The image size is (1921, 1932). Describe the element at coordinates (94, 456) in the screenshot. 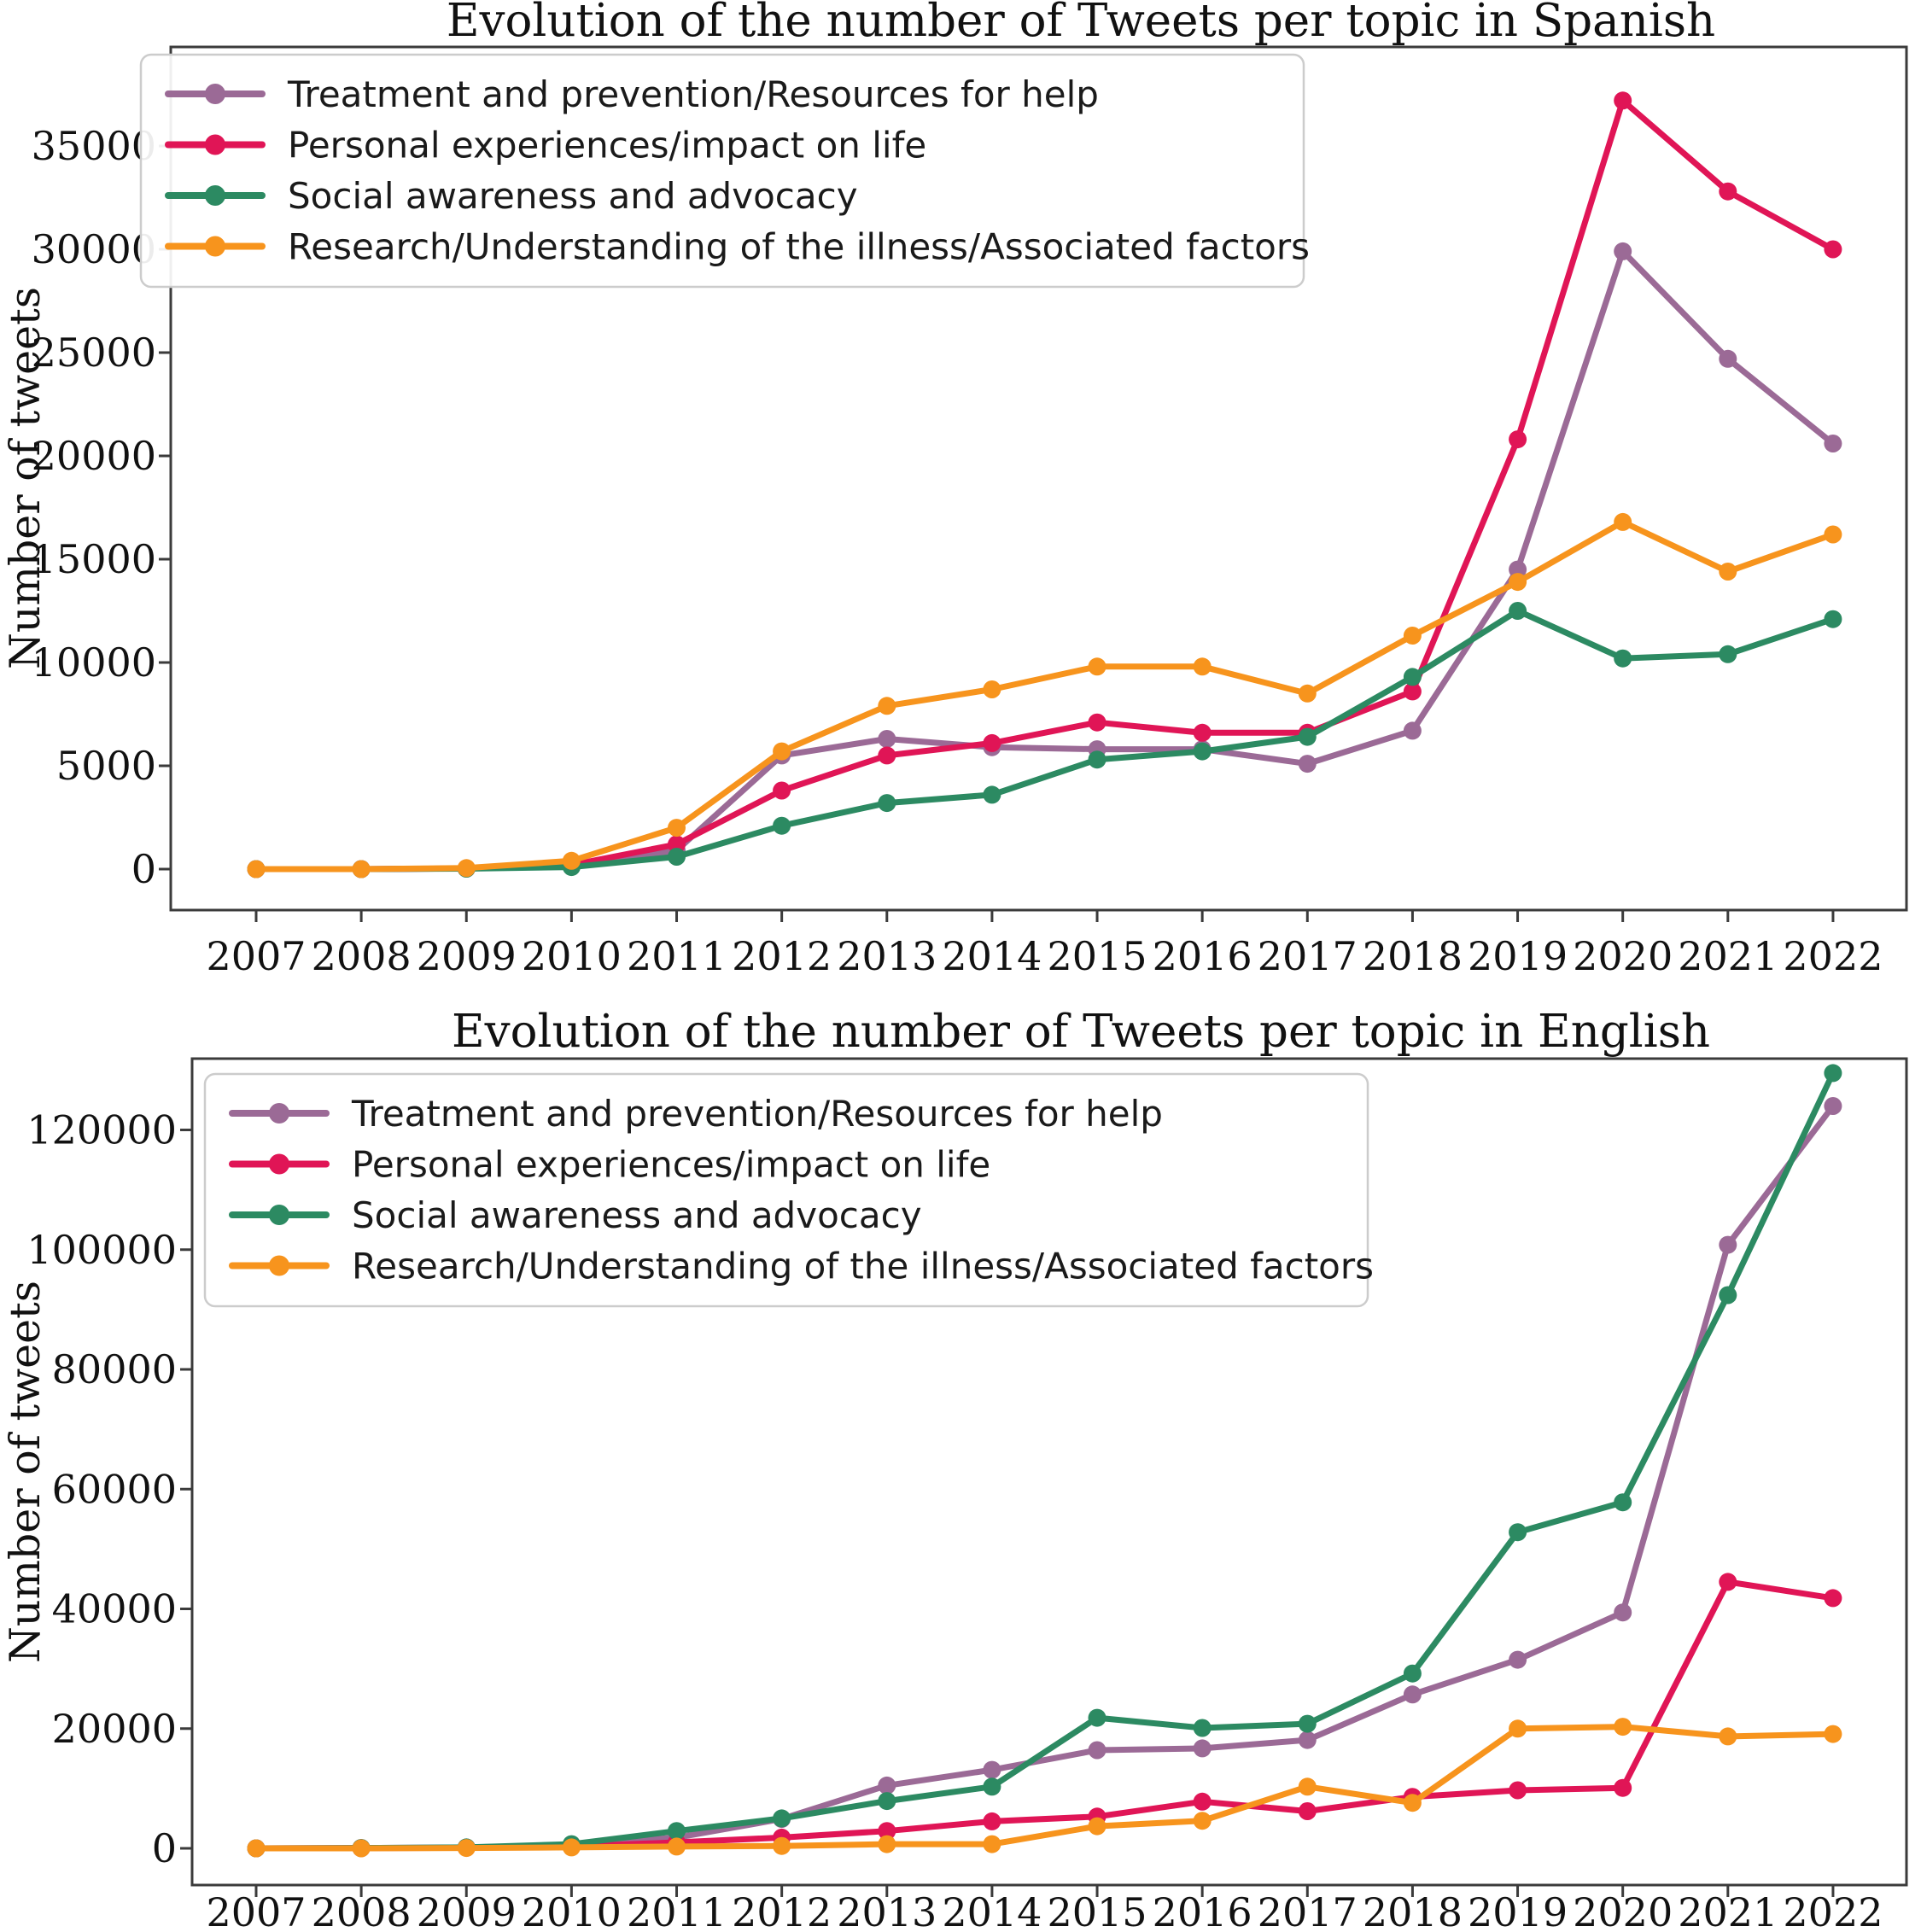

I see `y-tick-label: 20000` at that location.